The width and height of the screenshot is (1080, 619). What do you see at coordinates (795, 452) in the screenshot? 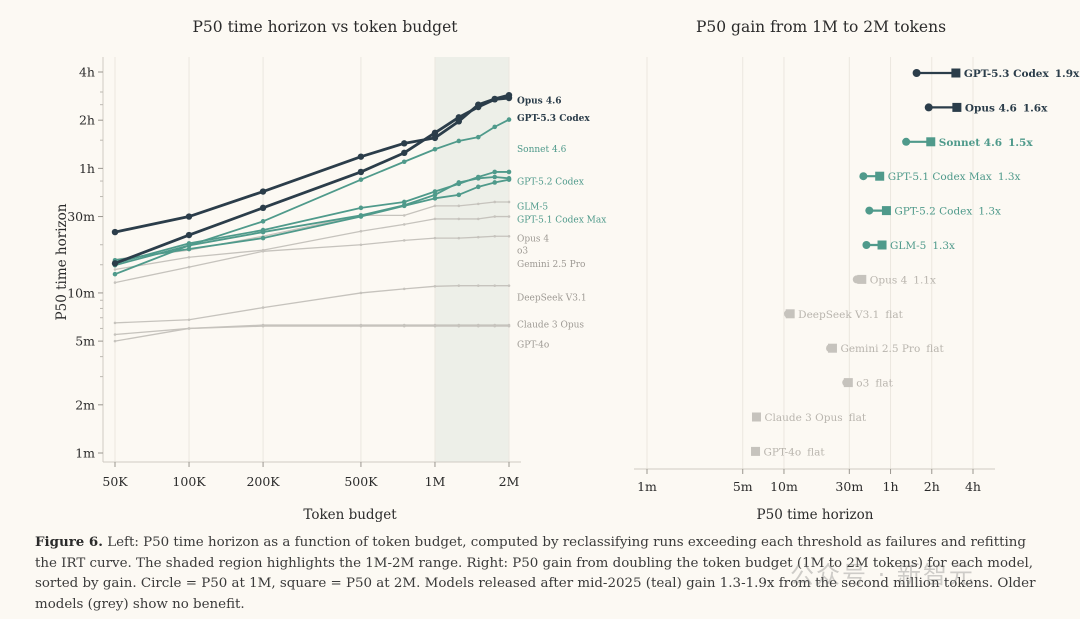
I see `row-label: GPT-4o flat` at bounding box center [795, 452].